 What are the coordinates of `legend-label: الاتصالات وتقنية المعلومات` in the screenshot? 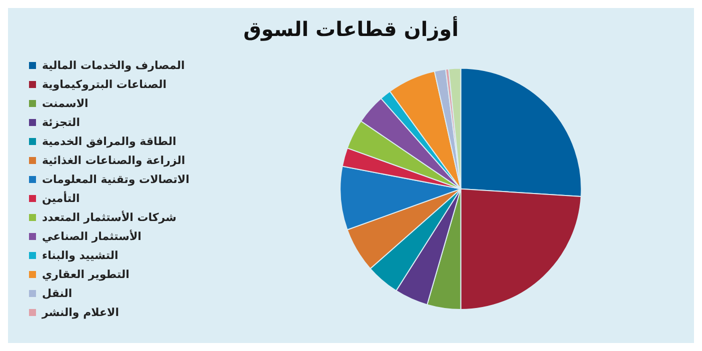 It's located at (116, 179).